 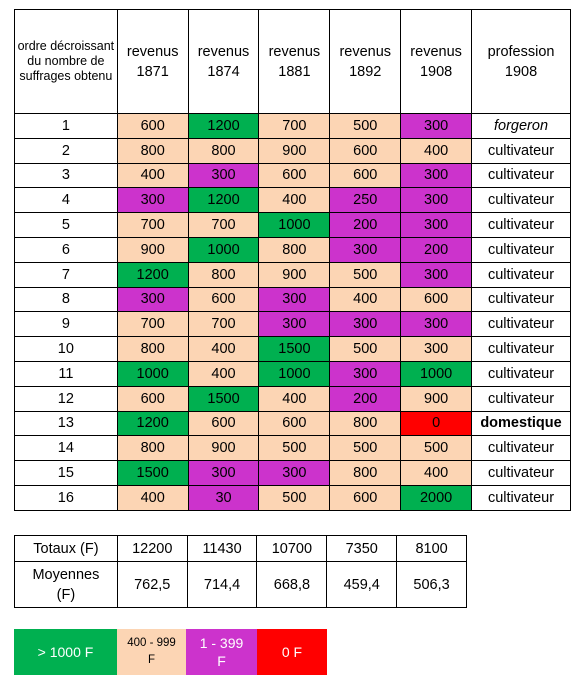 I want to click on profession-cell: forgeron, so click(x=521, y=126).